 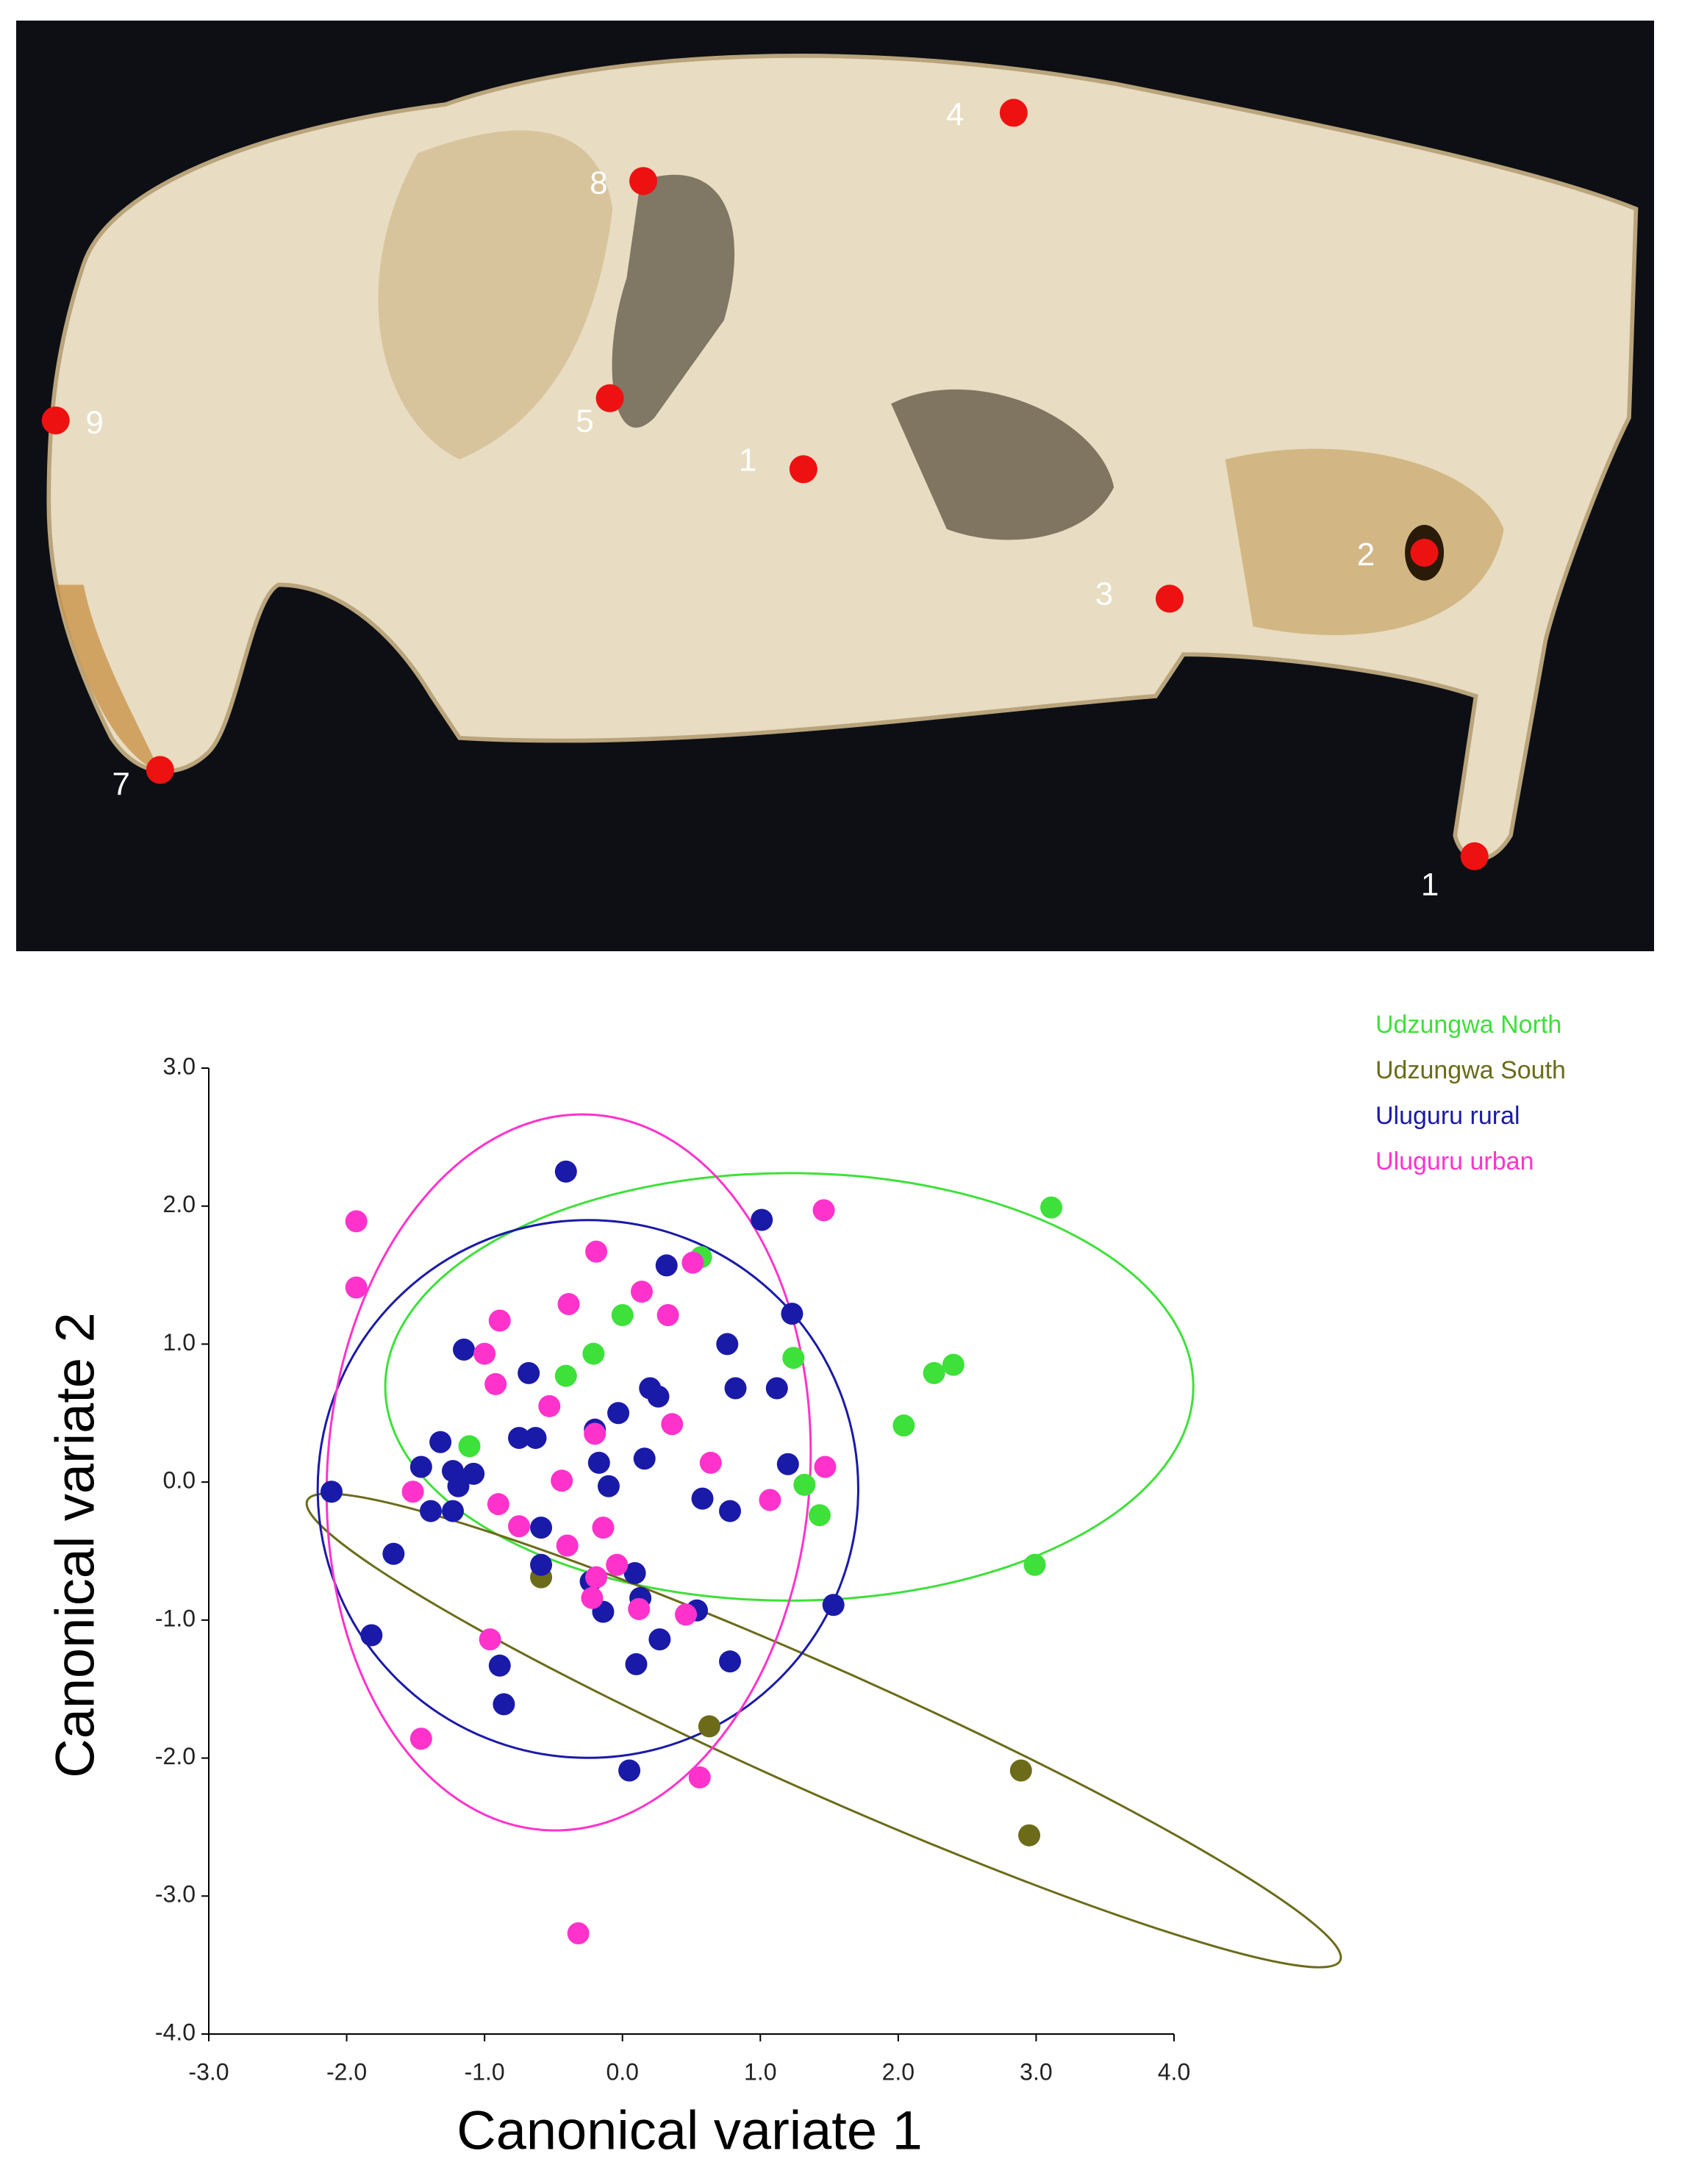 What do you see at coordinates (175, 2032) in the screenshot?
I see `y-tick-label: -4.0` at bounding box center [175, 2032].